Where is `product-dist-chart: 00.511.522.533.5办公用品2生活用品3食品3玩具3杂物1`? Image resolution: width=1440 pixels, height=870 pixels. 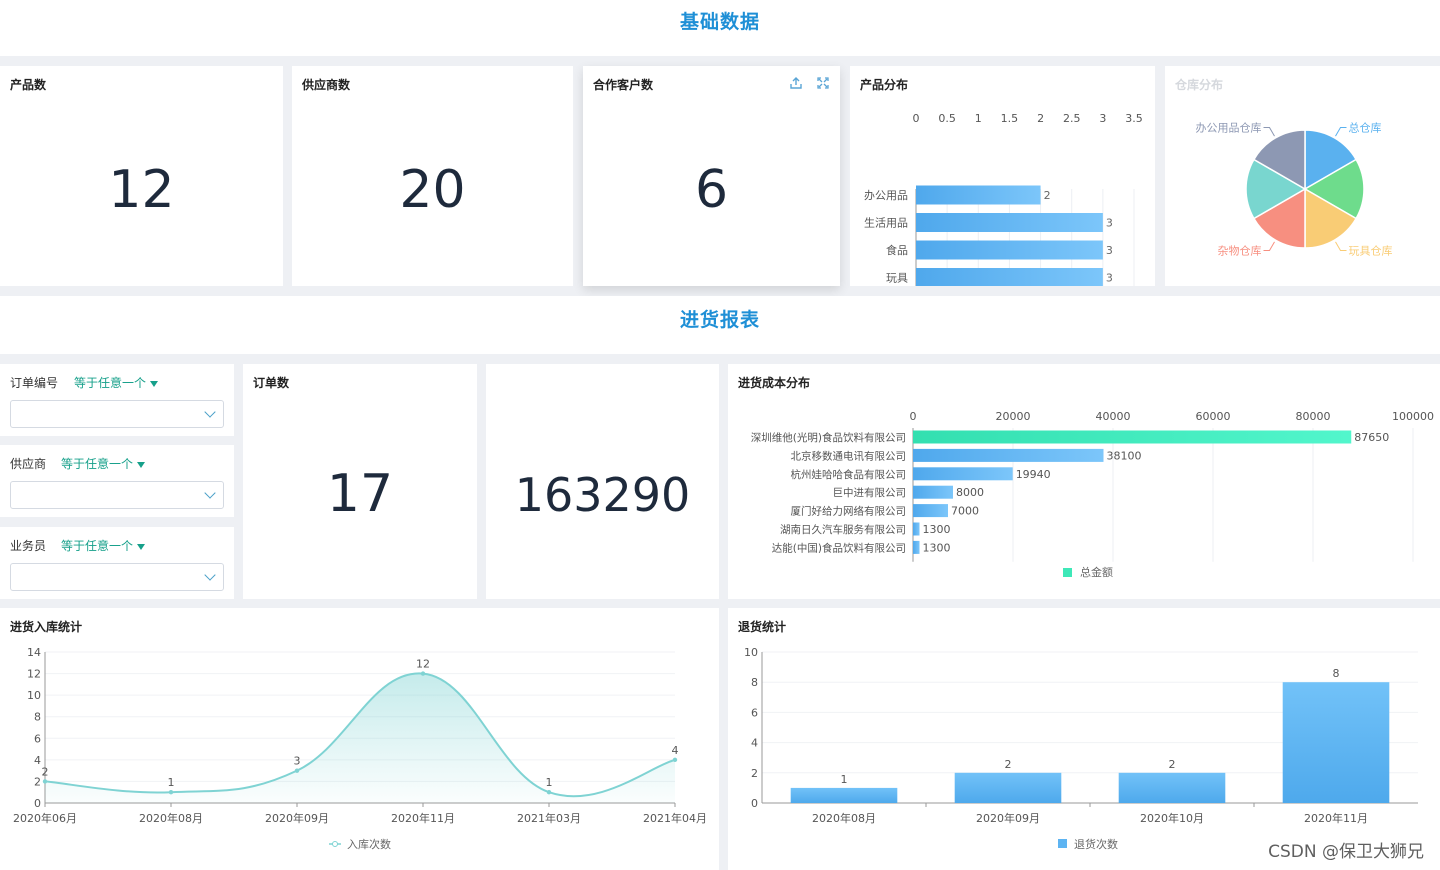 product-dist-chart: 00.511.522.533.5办公用品2生活用品3食品3玩具3杂物1 is located at coordinates (1003, 199).